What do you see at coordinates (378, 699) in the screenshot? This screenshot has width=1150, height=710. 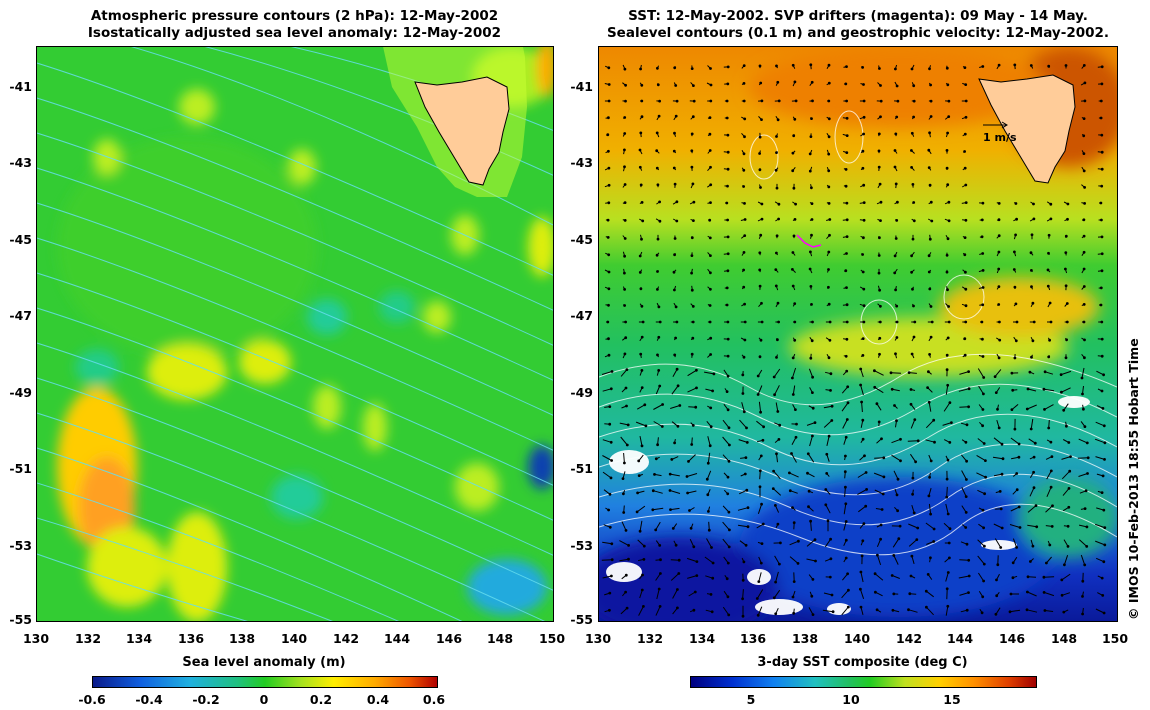 I see `left-colorbar-tick: 0.4` at bounding box center [378, 699].